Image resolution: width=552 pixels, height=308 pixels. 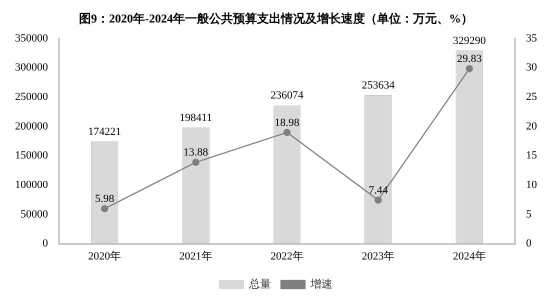 I want to click on y-tick-label: 200000, so click(x=31, y=126).